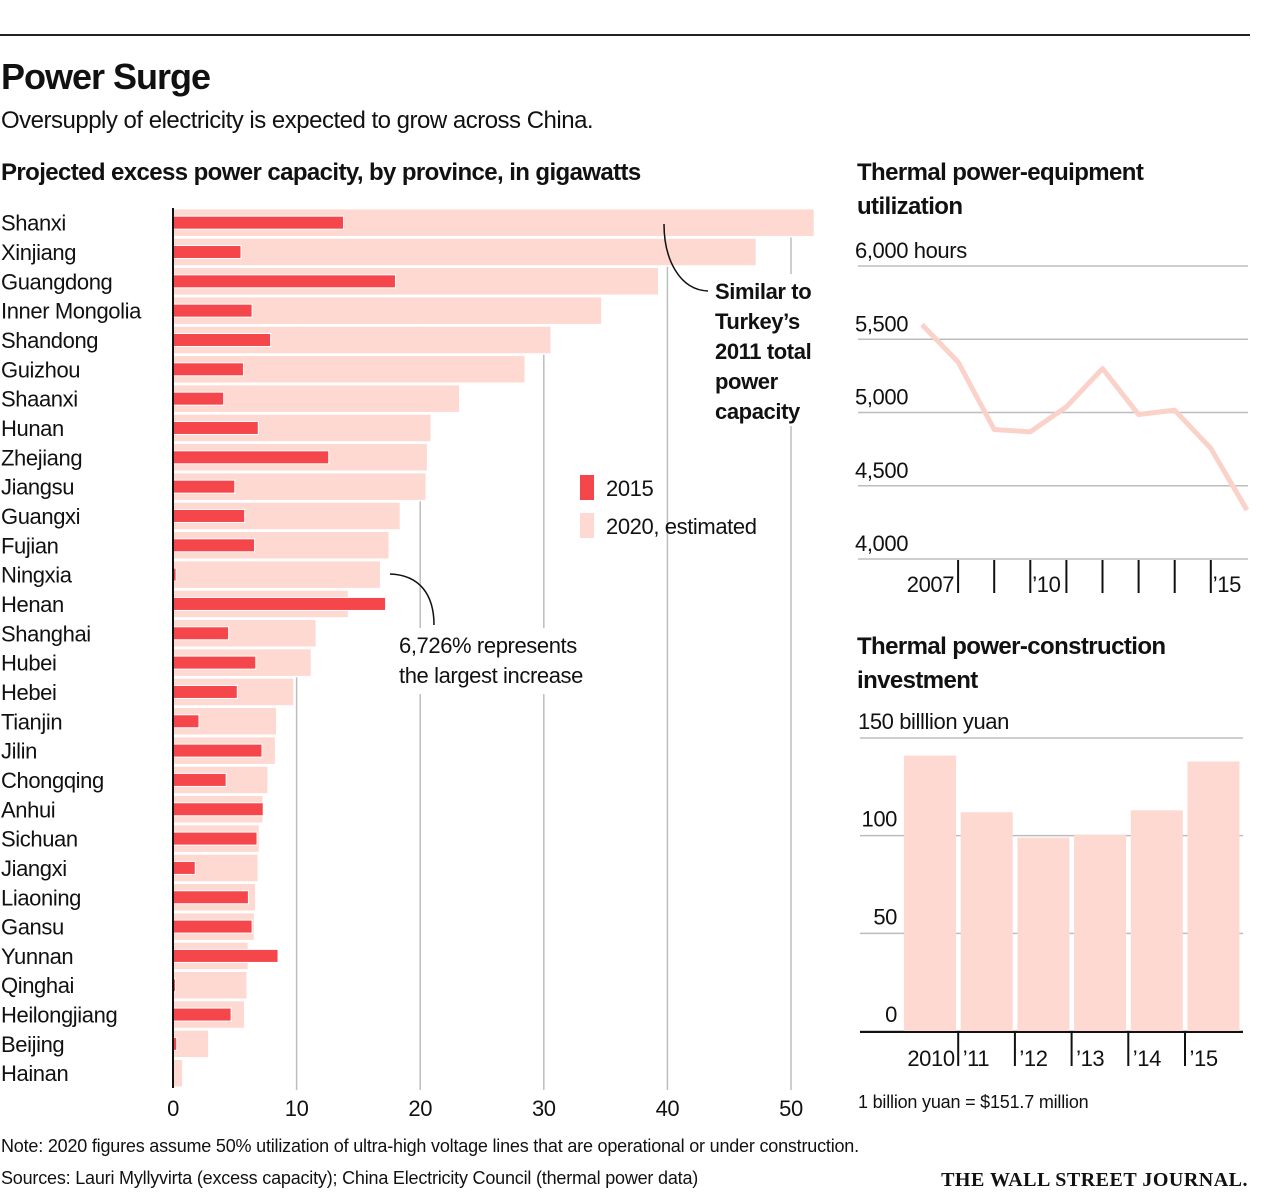 This screenshot has width=1280, height=1198. Describe the element at coordinates (1084, 417) in the screenshot. I see `utilization-line` at that location.